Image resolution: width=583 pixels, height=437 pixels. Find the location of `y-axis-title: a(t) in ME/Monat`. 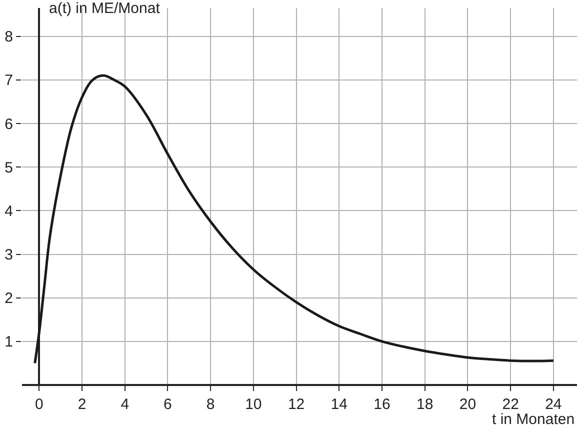

y-axis-title: a(t) in ME/Monat is located at coordinates (105, 8).